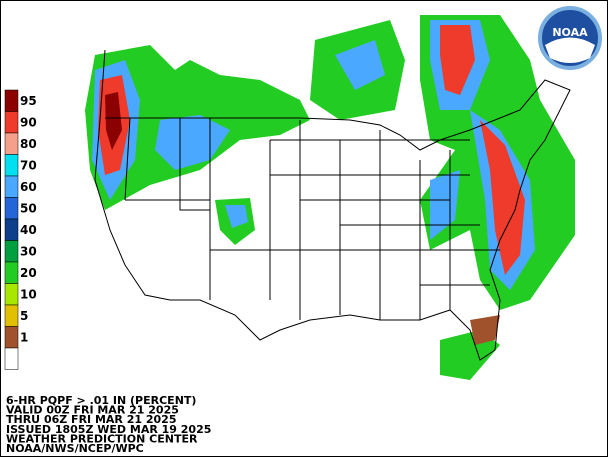 This screenshot has width=608, height=457. What do you see at coordinates (24, 316) in the screenshot?
I see `legend-label: 5` at bounding box center [24, 316].